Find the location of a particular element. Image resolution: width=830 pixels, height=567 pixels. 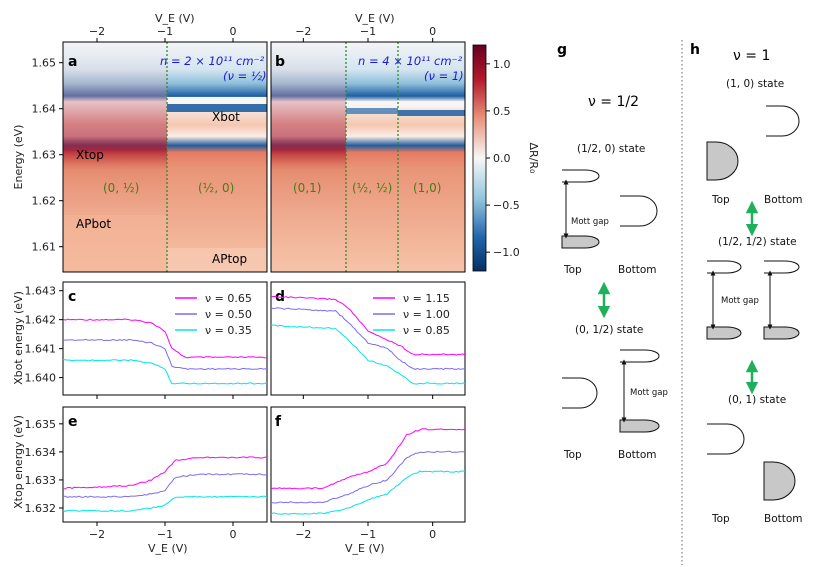

diagram-h-title: ν = 1 is located at coordinates (751, 56).